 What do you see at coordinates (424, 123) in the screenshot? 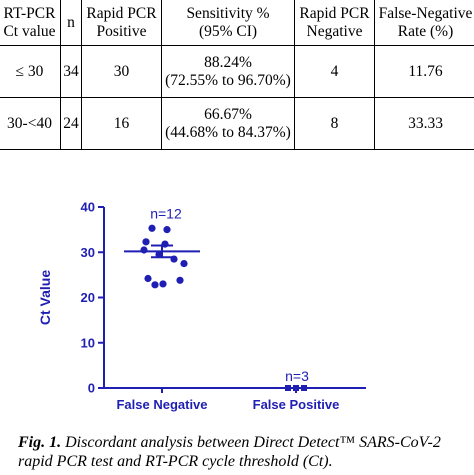
I see `cell-false-negative-rate: 33.33` at bounding box center [424, 123].